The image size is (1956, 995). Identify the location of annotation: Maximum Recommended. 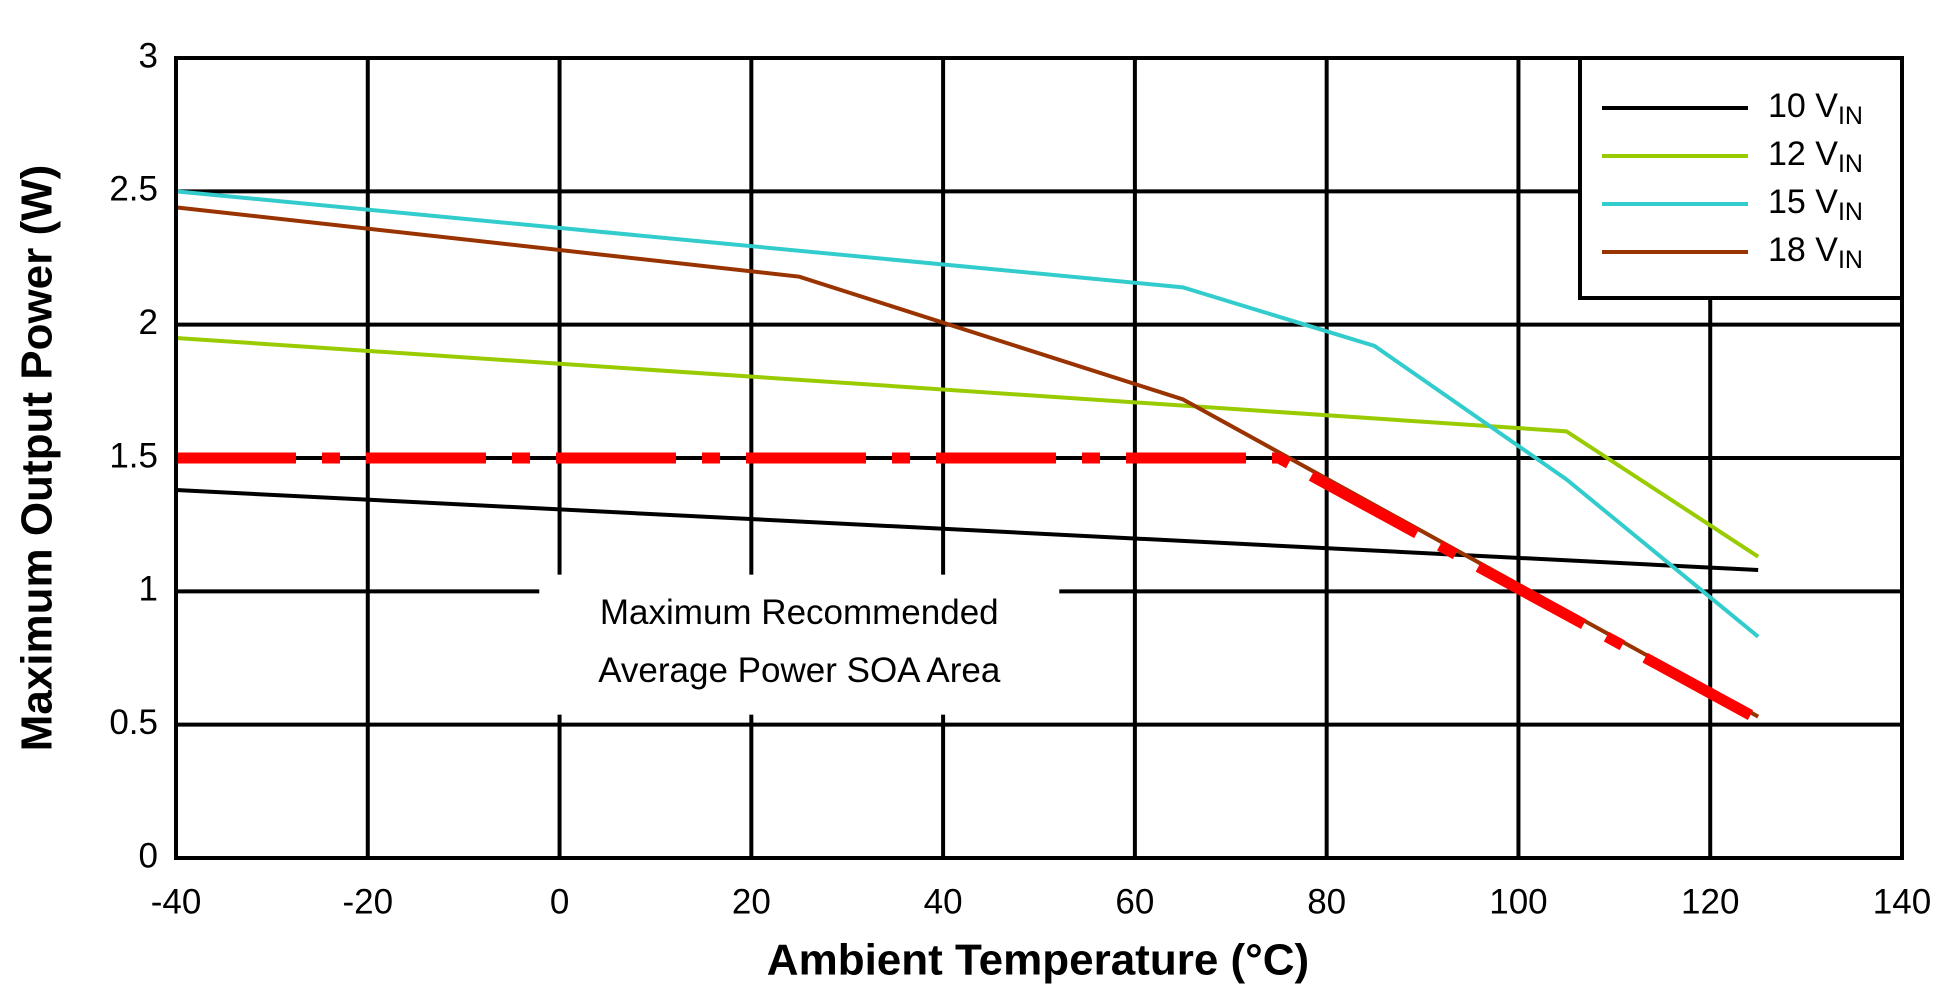
(799, 612).